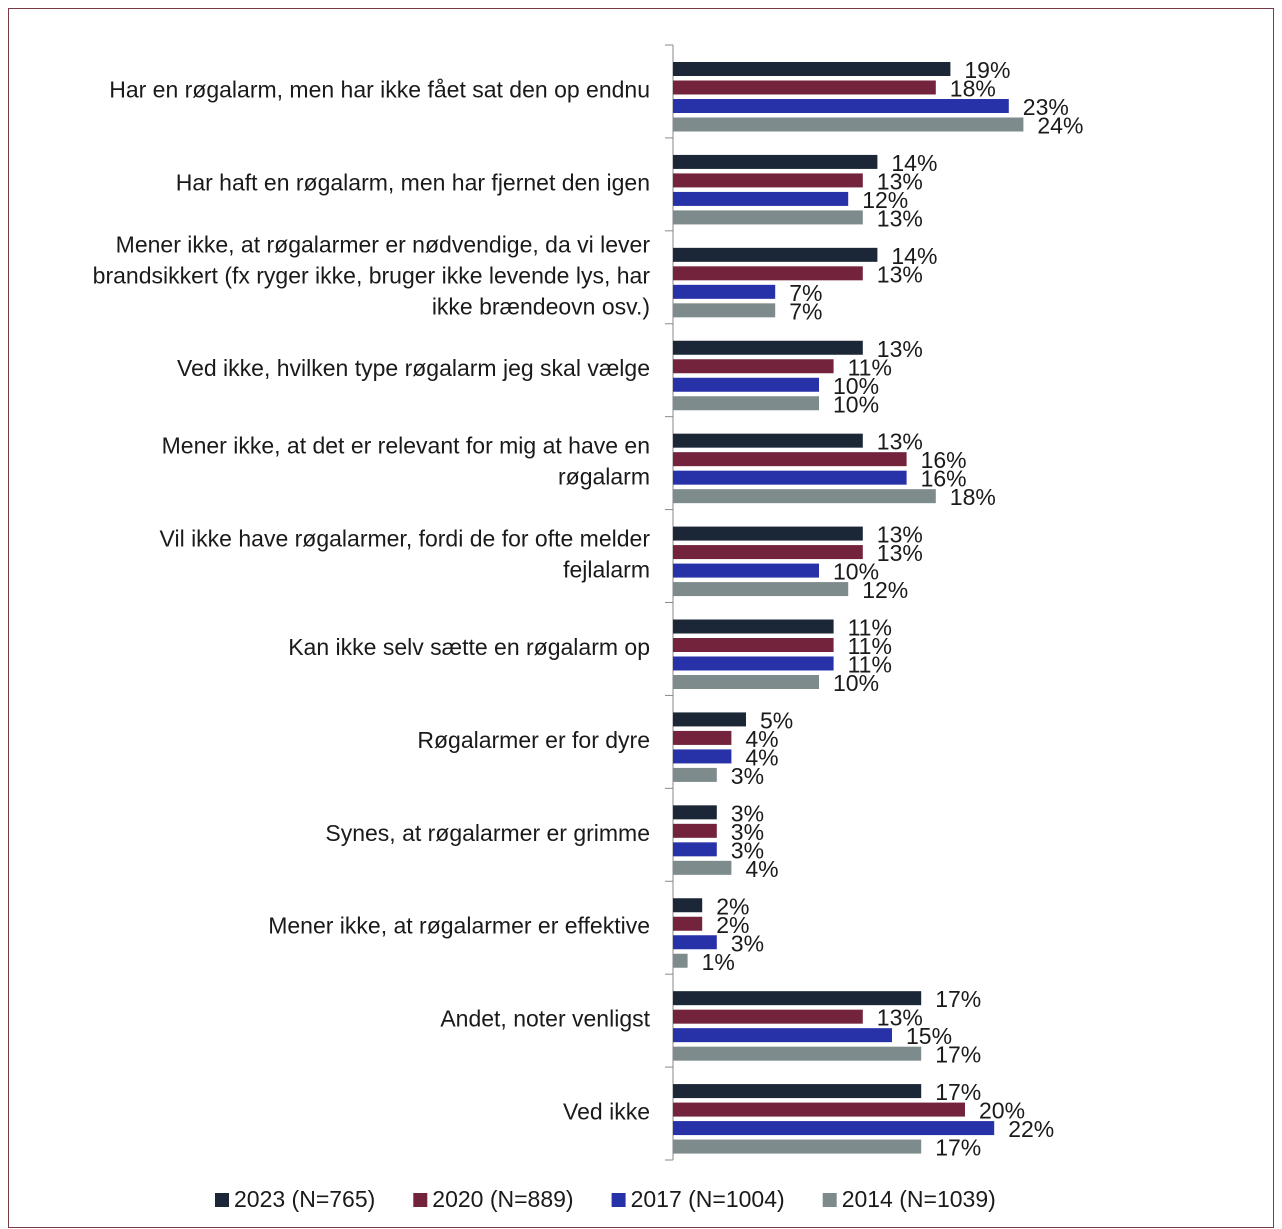  What do you see at coordinates (487, 833) in the screenshot?
I see `category-label: Synes, at røgalarmer er grimme` at bounding box center [487, 833].